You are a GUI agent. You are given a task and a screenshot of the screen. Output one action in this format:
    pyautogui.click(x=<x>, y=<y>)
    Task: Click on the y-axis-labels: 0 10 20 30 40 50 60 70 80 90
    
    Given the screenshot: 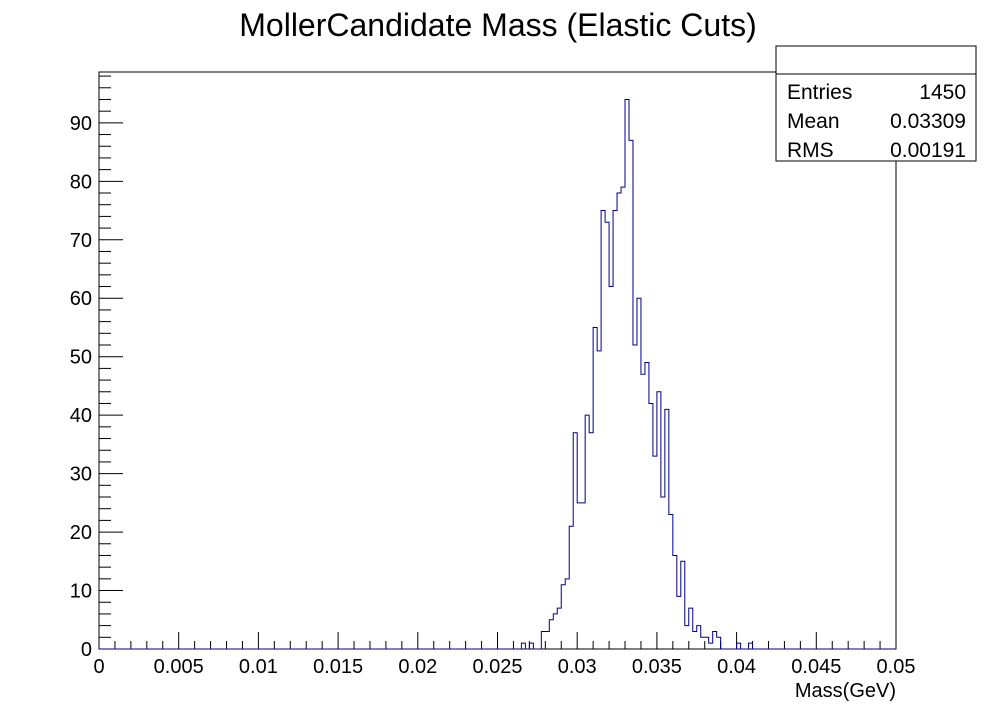 What is the action you would take?
    pyautogui.click(x=81, y=387)
    